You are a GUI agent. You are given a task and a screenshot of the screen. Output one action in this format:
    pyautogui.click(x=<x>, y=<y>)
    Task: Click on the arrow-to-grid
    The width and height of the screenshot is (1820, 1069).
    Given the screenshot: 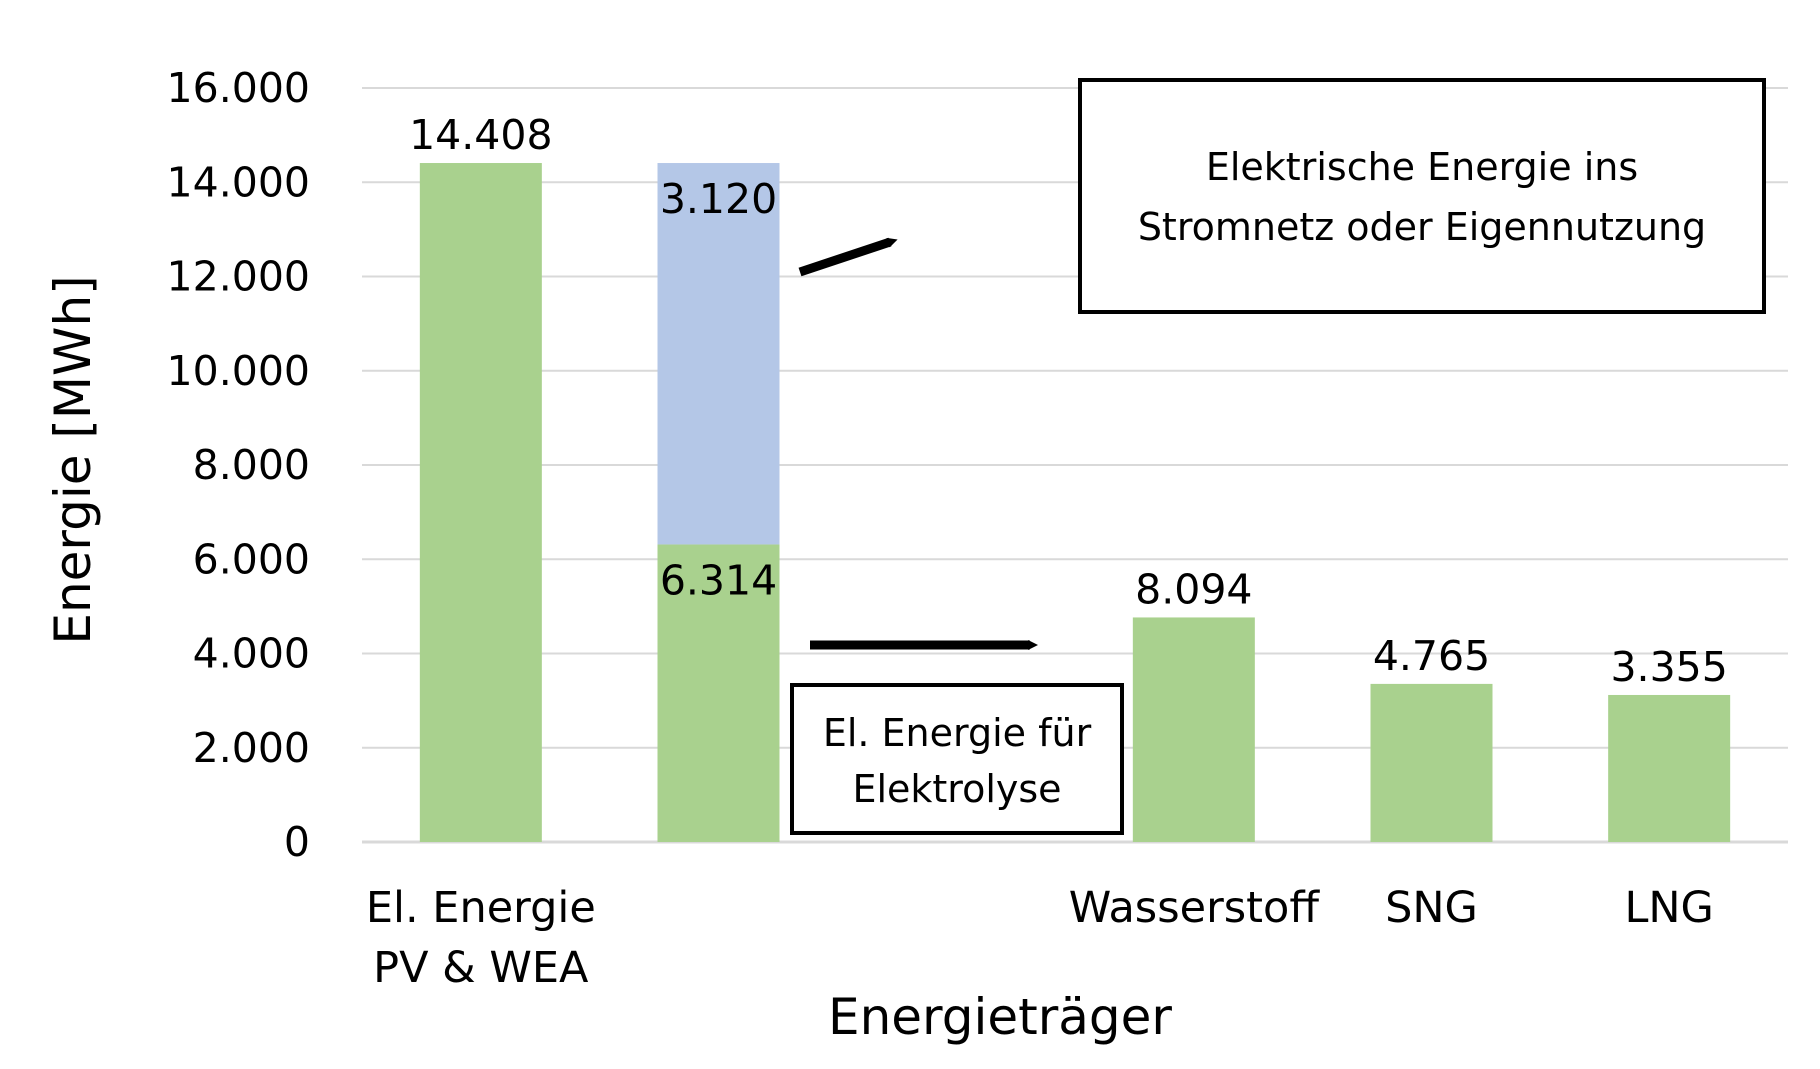 What is the action you would take?
    pyautogui.click(x=848, y=257)
    